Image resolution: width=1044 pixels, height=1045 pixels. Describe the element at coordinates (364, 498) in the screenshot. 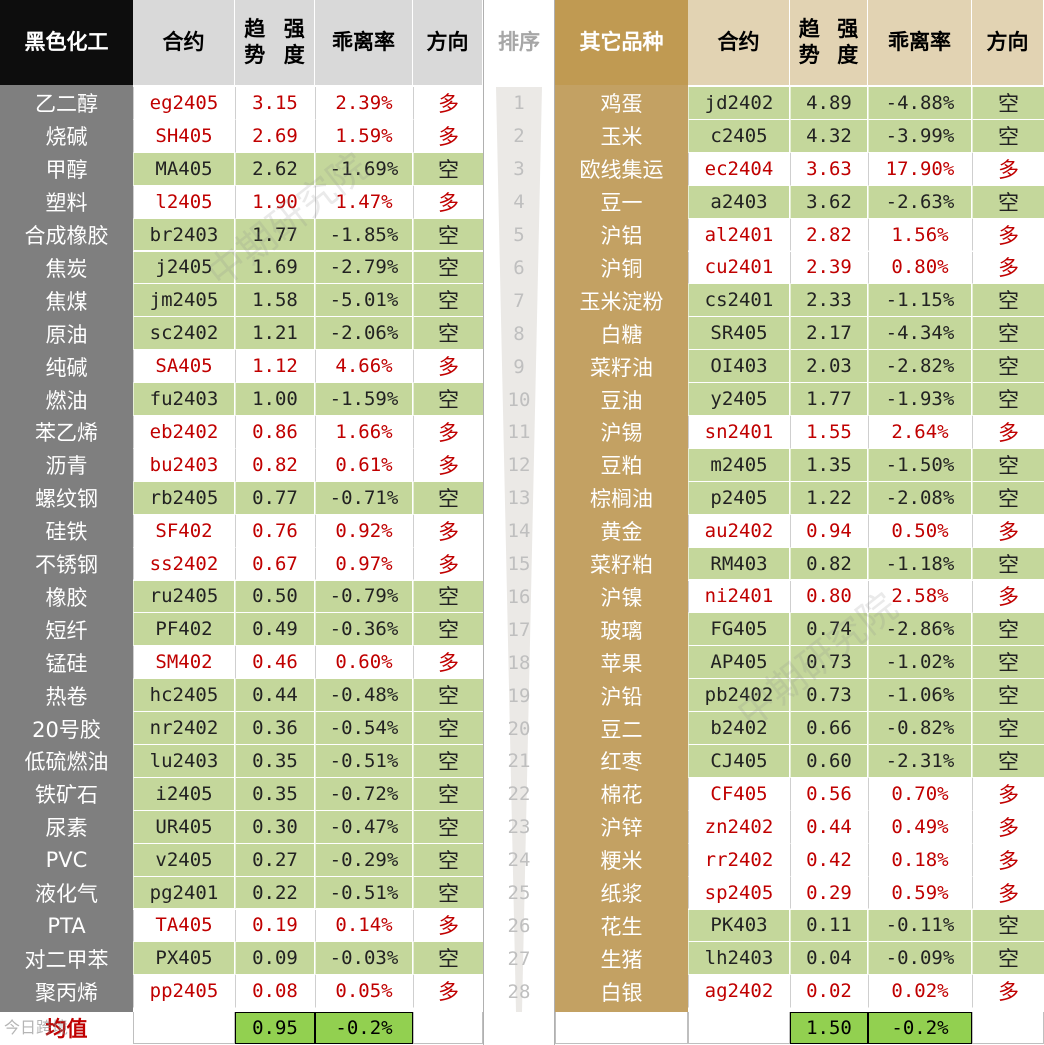

I see `deviation-rate: -0.71%` at that location.